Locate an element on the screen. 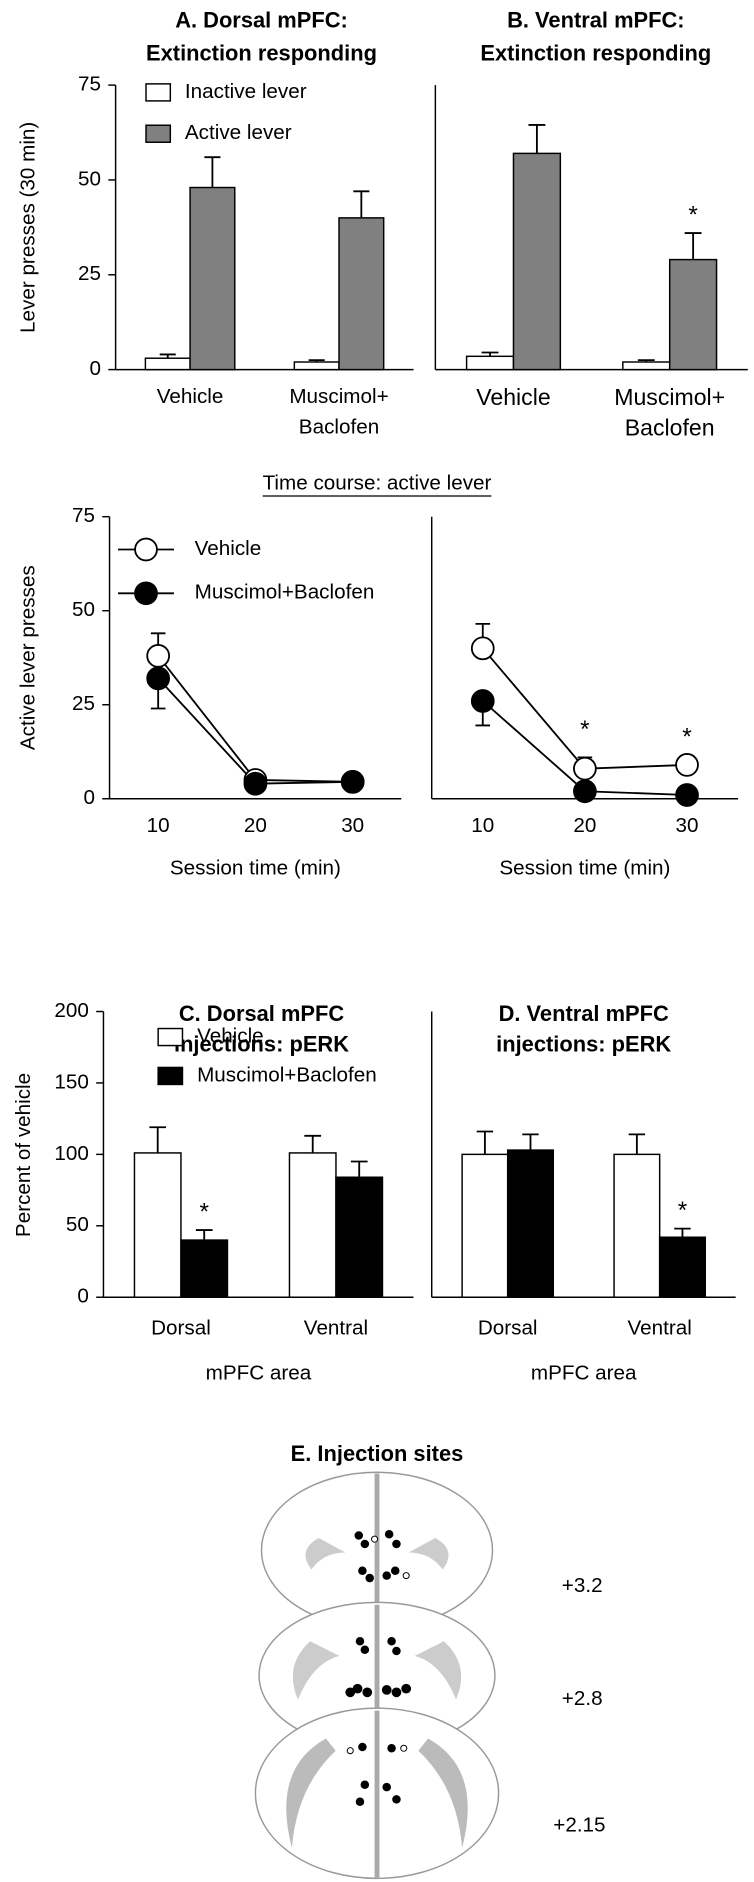 This screenshot has width=754, height=1882. chart-title: D. Ventral mPFC is located at coordinates (584, 1013).